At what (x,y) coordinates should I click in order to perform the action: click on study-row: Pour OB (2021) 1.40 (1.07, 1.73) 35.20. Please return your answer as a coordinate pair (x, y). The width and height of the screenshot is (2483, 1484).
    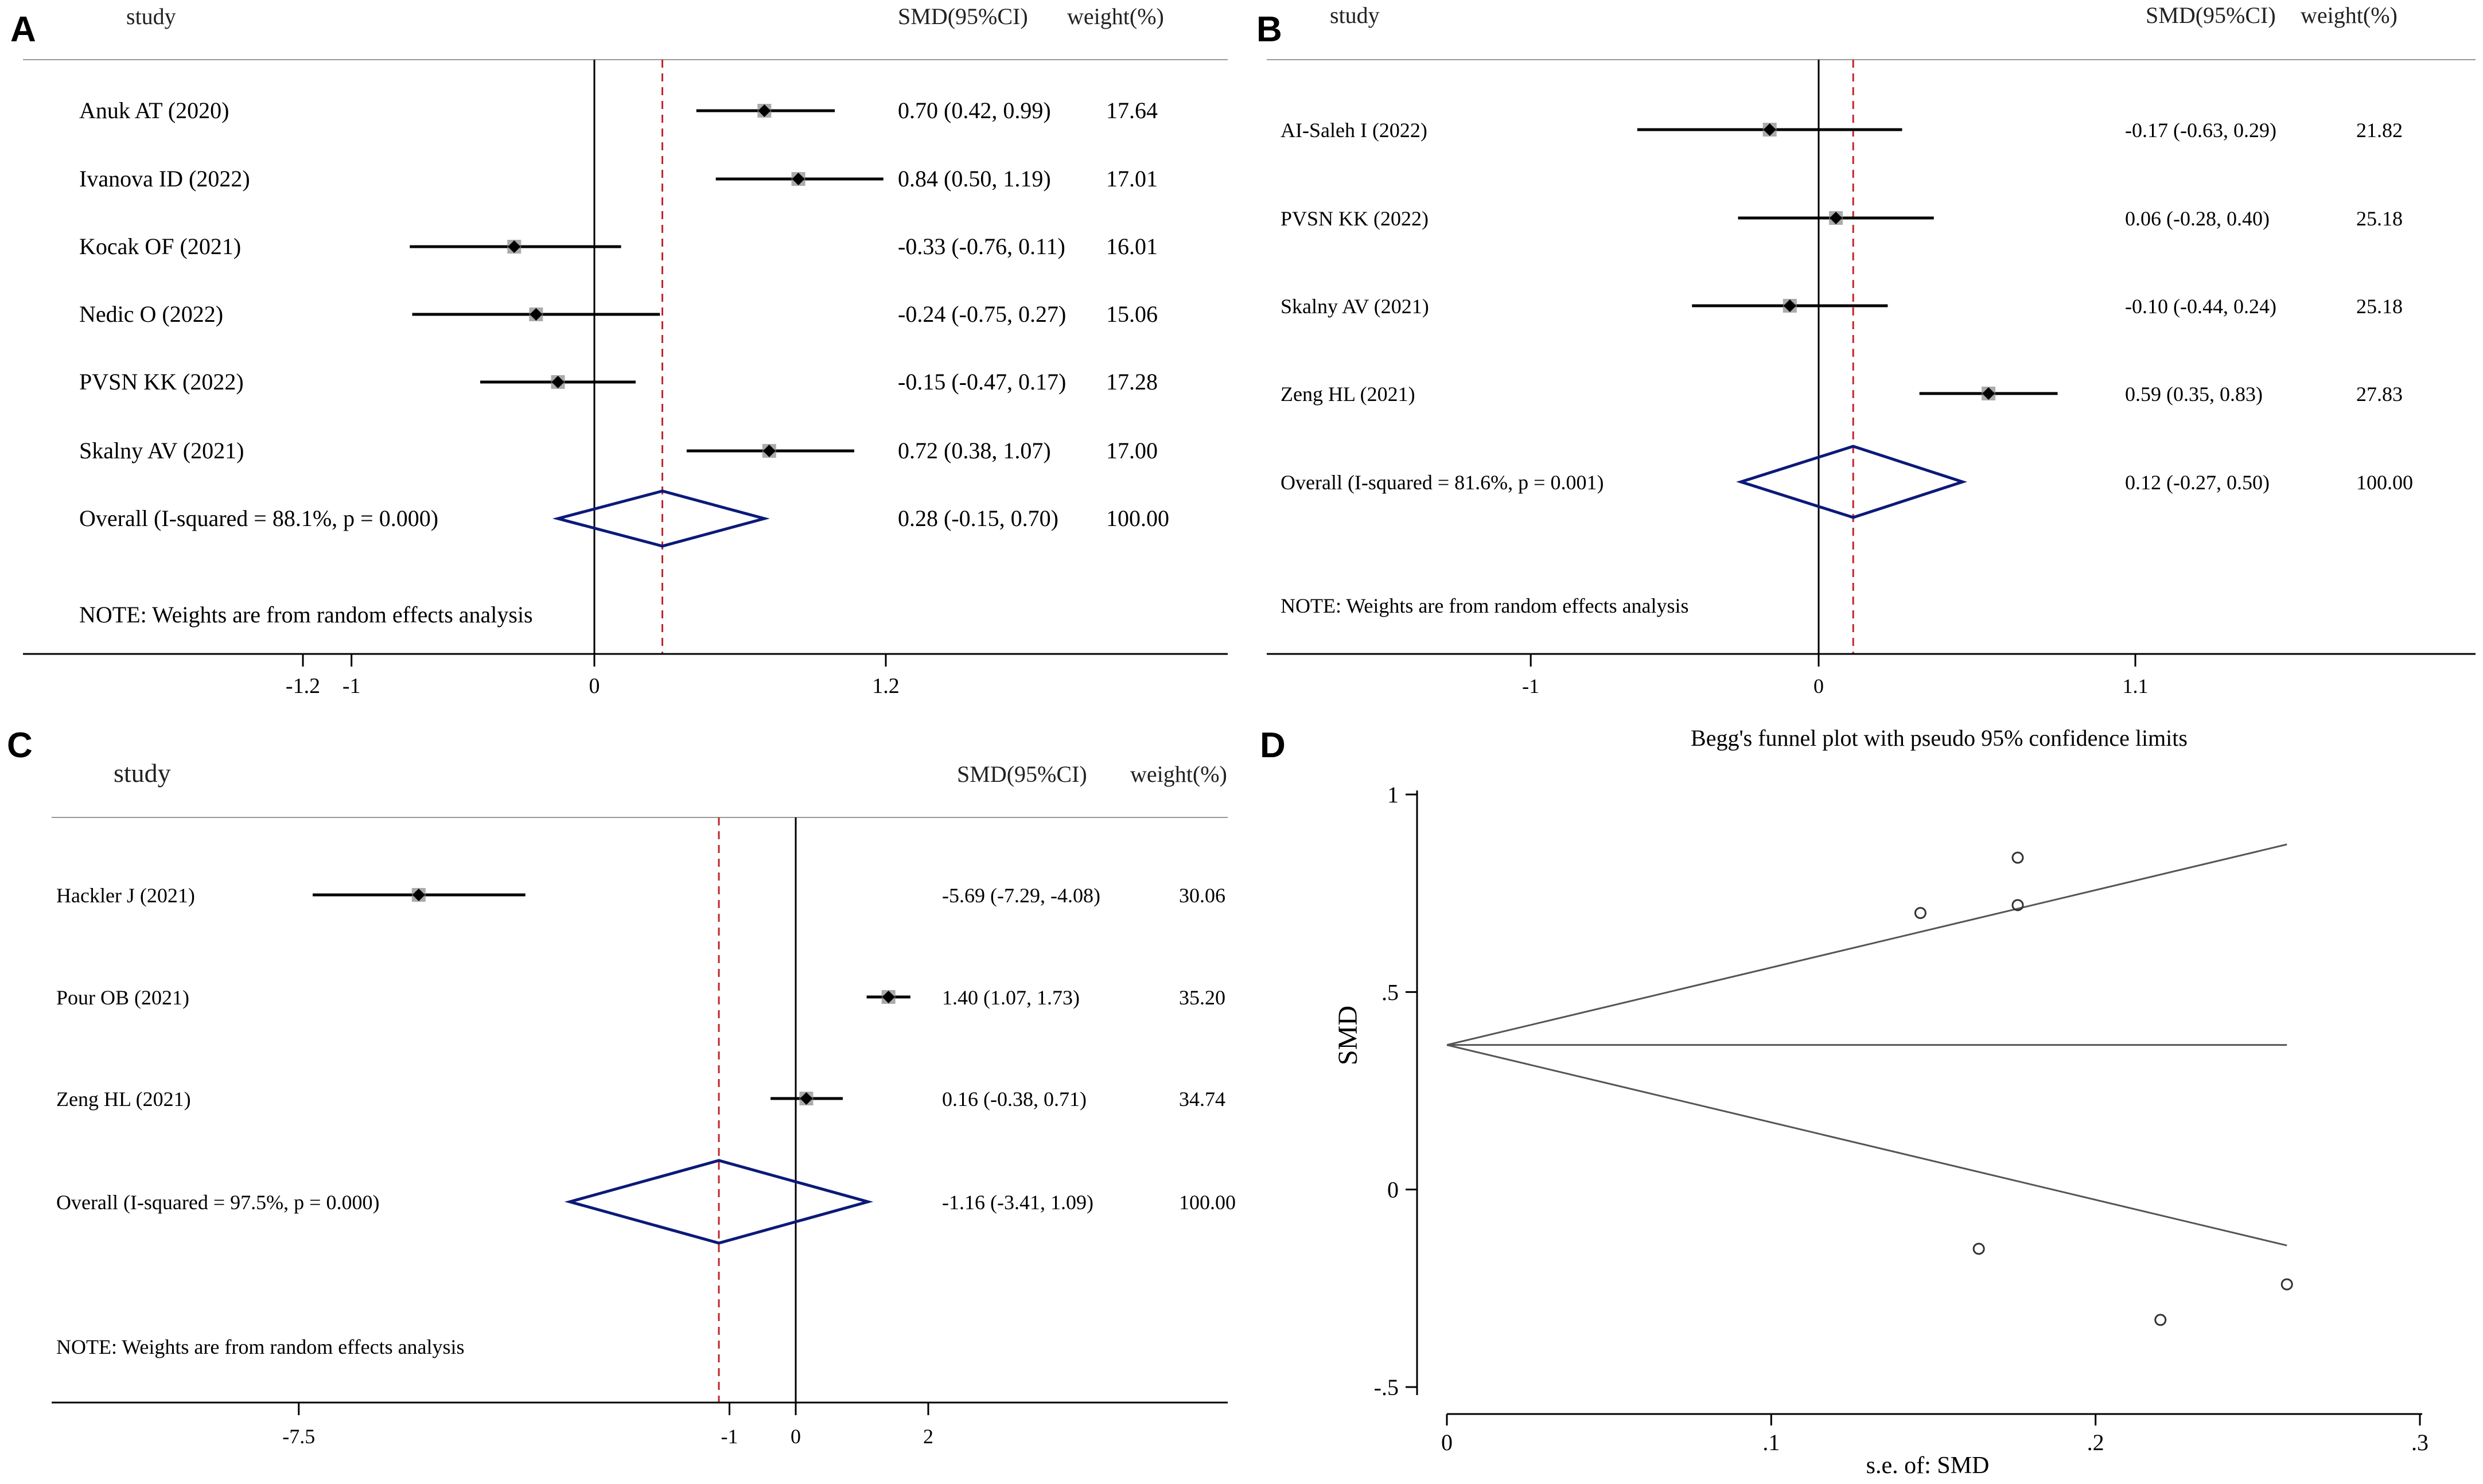
    Looking at the image, I should click on (640, 997).